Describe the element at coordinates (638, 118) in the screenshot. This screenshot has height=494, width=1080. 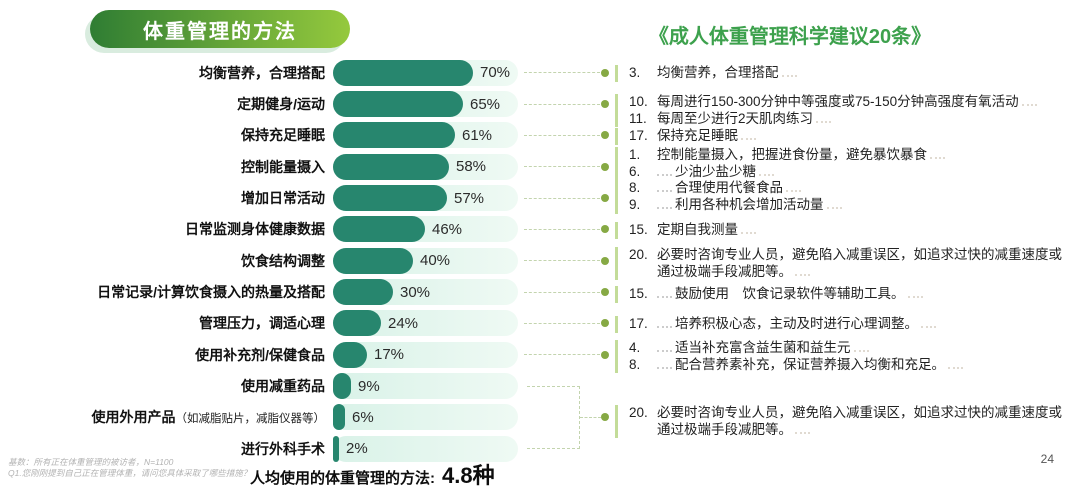
I see `item-number: 11.` at that location.